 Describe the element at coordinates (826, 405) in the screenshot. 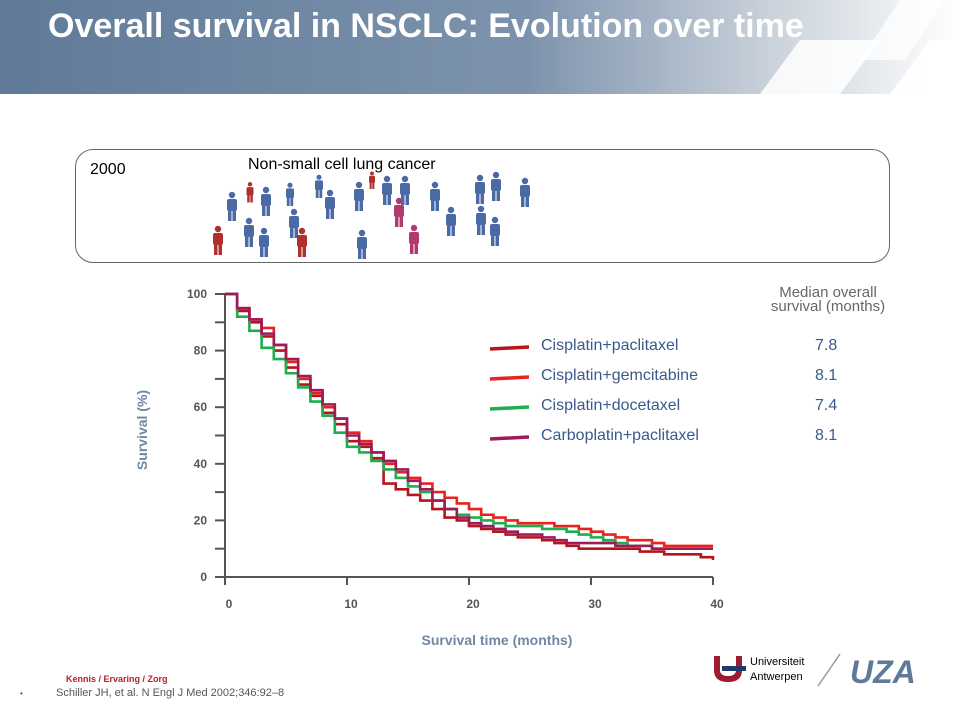

I see `legend-median: 7.4` at that location.